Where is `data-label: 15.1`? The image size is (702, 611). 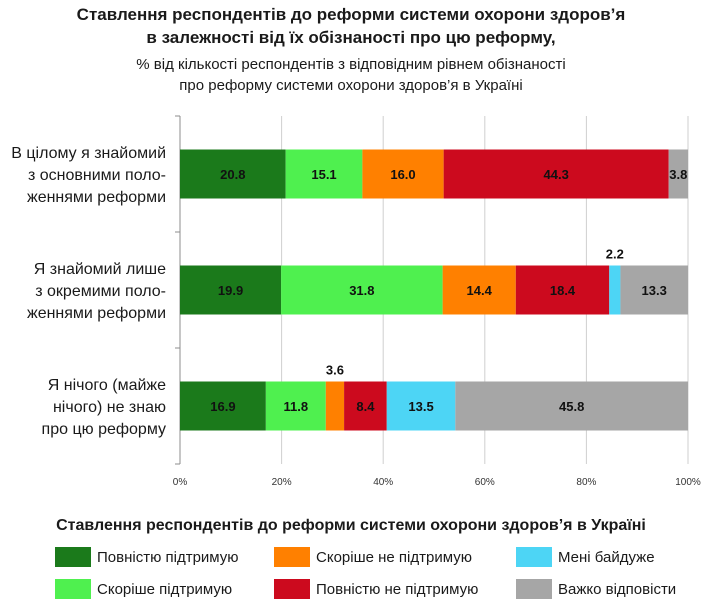 data-label: 15.1 is located at coordinates (323, 174).